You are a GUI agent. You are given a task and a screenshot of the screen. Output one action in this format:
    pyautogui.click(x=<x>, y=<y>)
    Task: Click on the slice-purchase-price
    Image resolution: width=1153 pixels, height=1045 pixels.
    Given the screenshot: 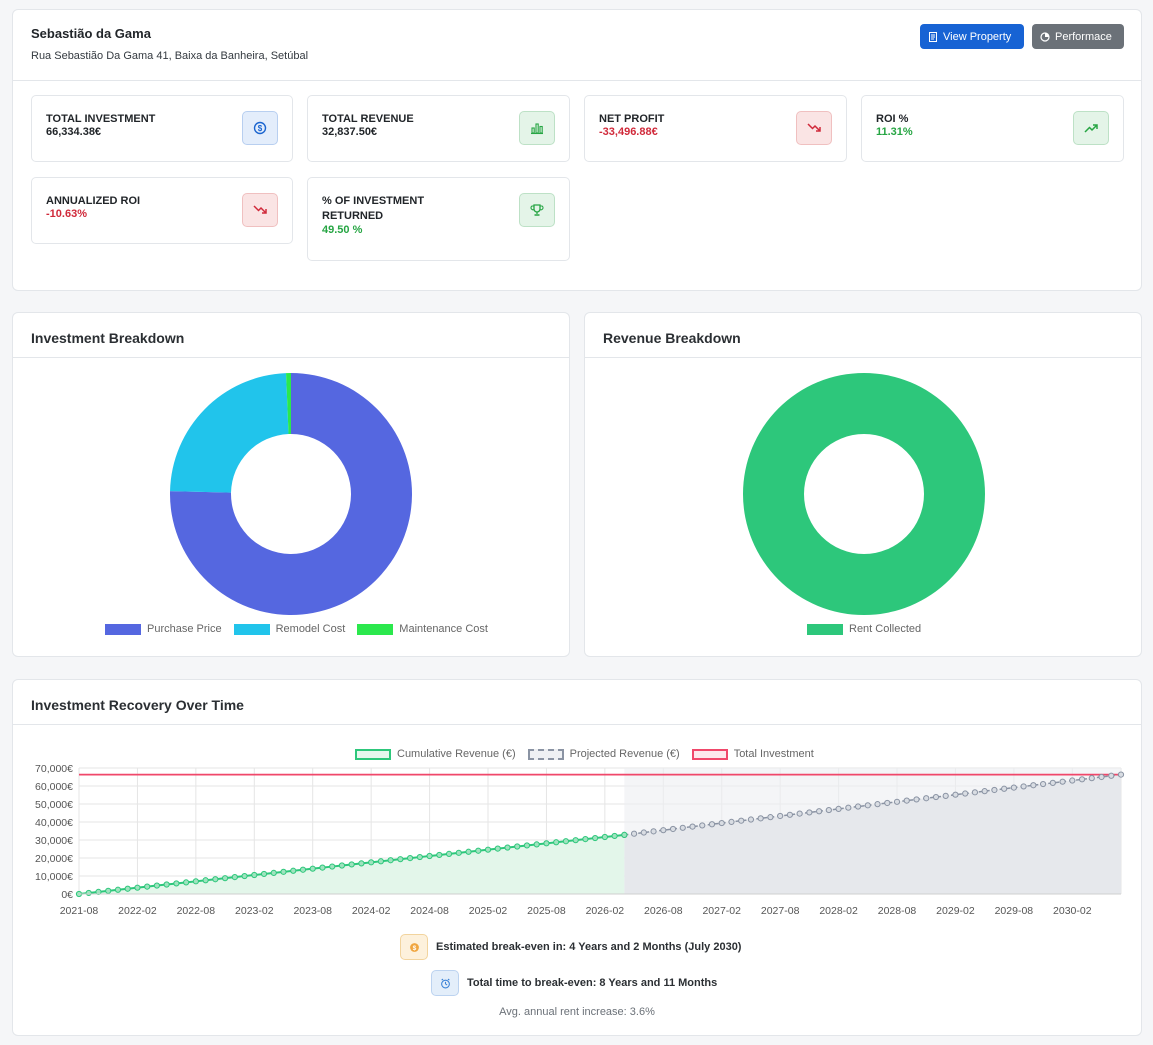 What is the action you would take?
    pyautogui.click(x=290, y=494)
    